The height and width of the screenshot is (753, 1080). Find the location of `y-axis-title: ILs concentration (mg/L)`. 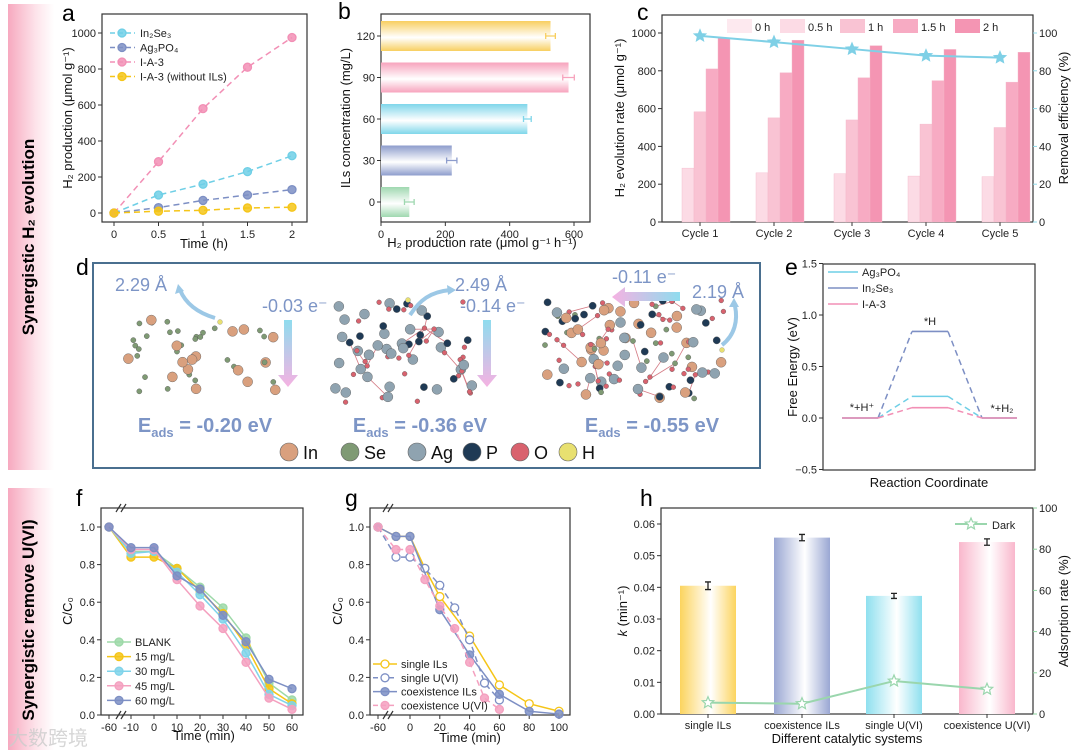

y-axis-title: ILs concentration (mg/L) is located at coordinates (345, 118).